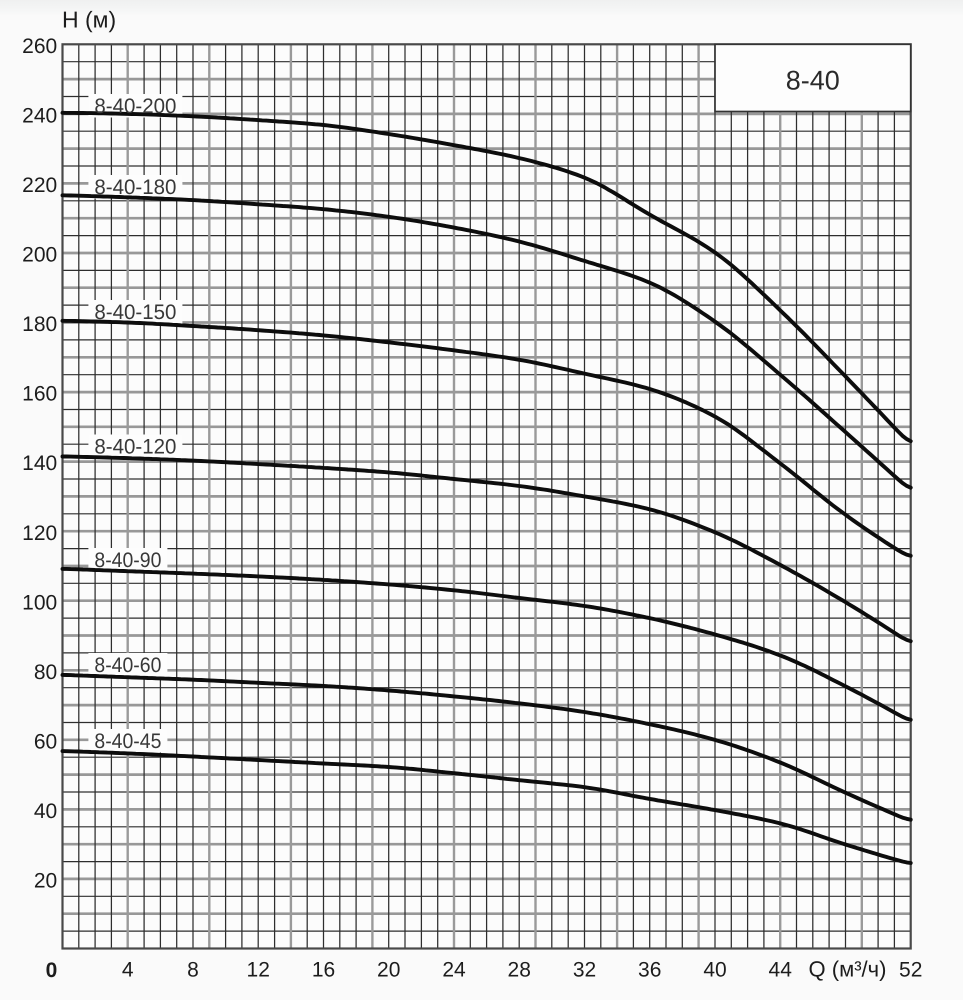 The image size is (963, 1000). Describe the element at coordinates (258, 970) in the screenshot. I see `svg-text: 12` at that location.